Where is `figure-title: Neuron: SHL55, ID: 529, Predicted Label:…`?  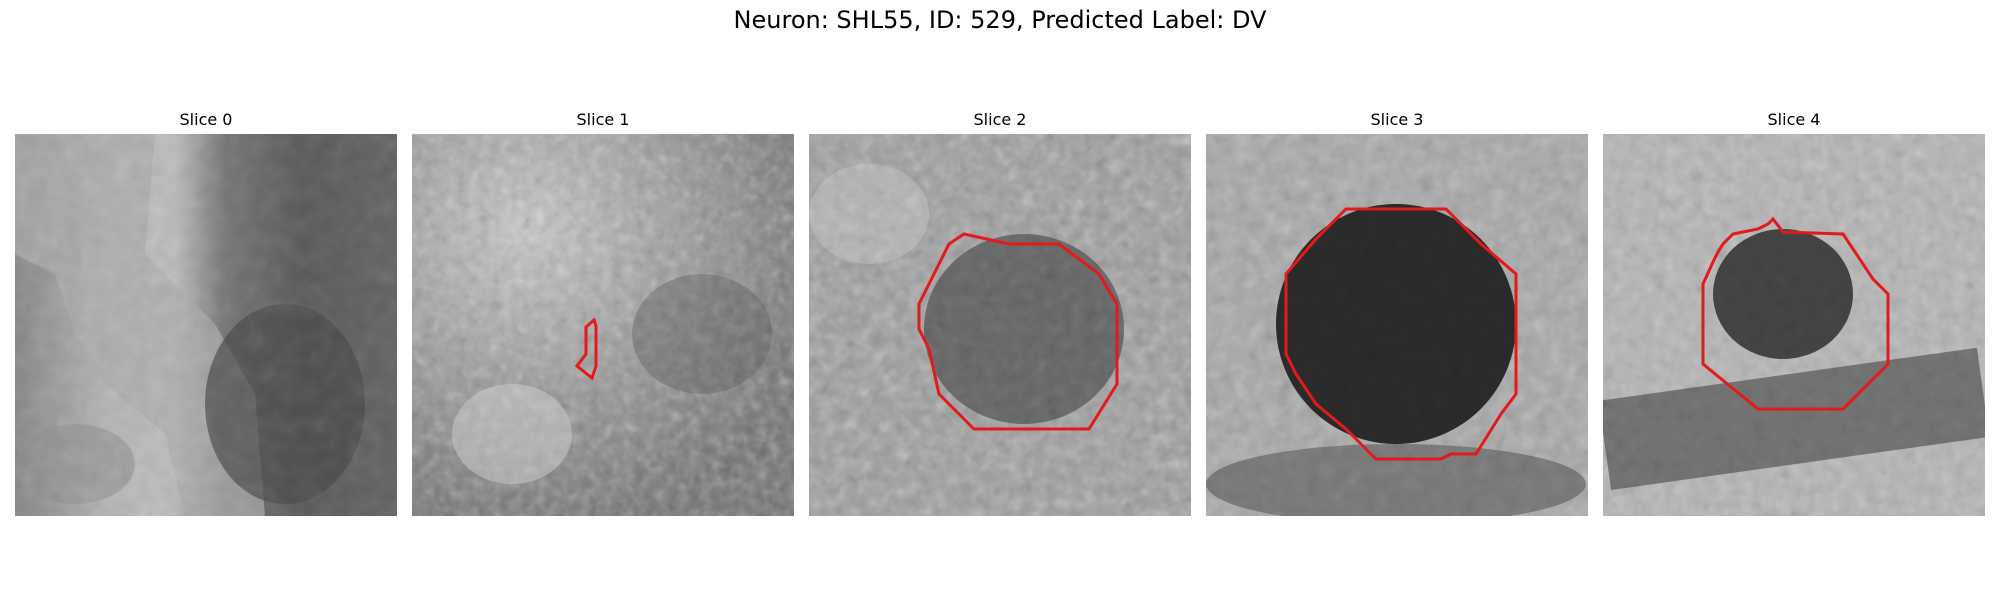
figure-title: Neuron: SHL55, ID: 529, Predicted Label:… is located at coordinates (1000, 20).